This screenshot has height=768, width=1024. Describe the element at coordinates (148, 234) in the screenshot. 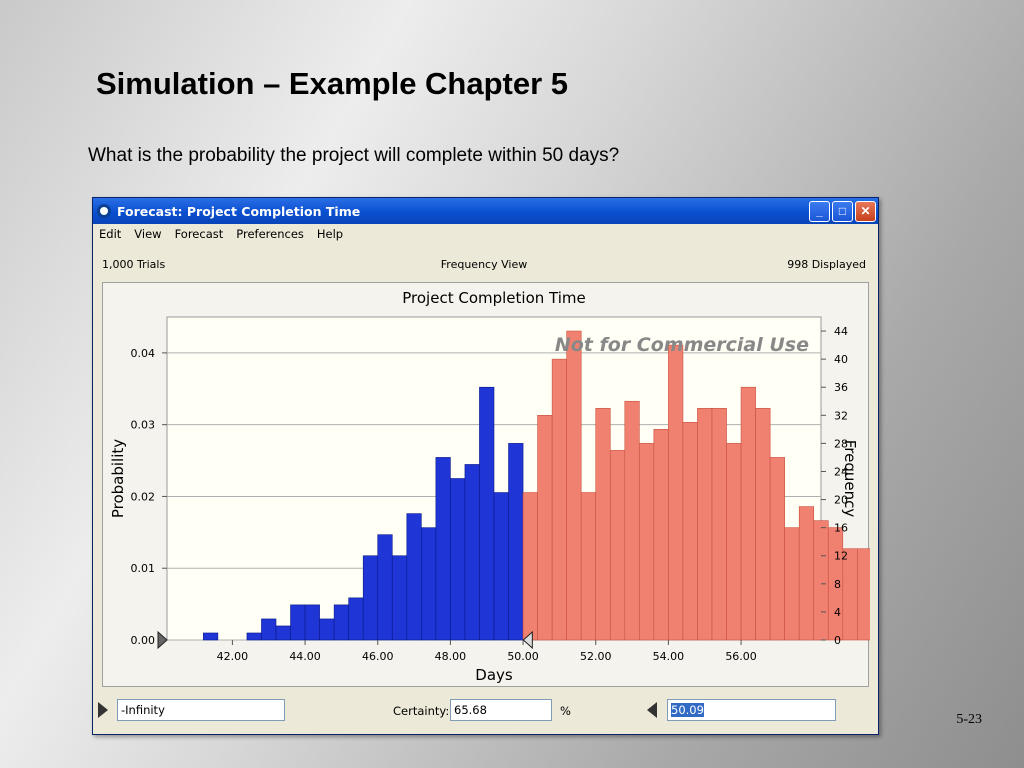

I see `menu-view: View` at that location.